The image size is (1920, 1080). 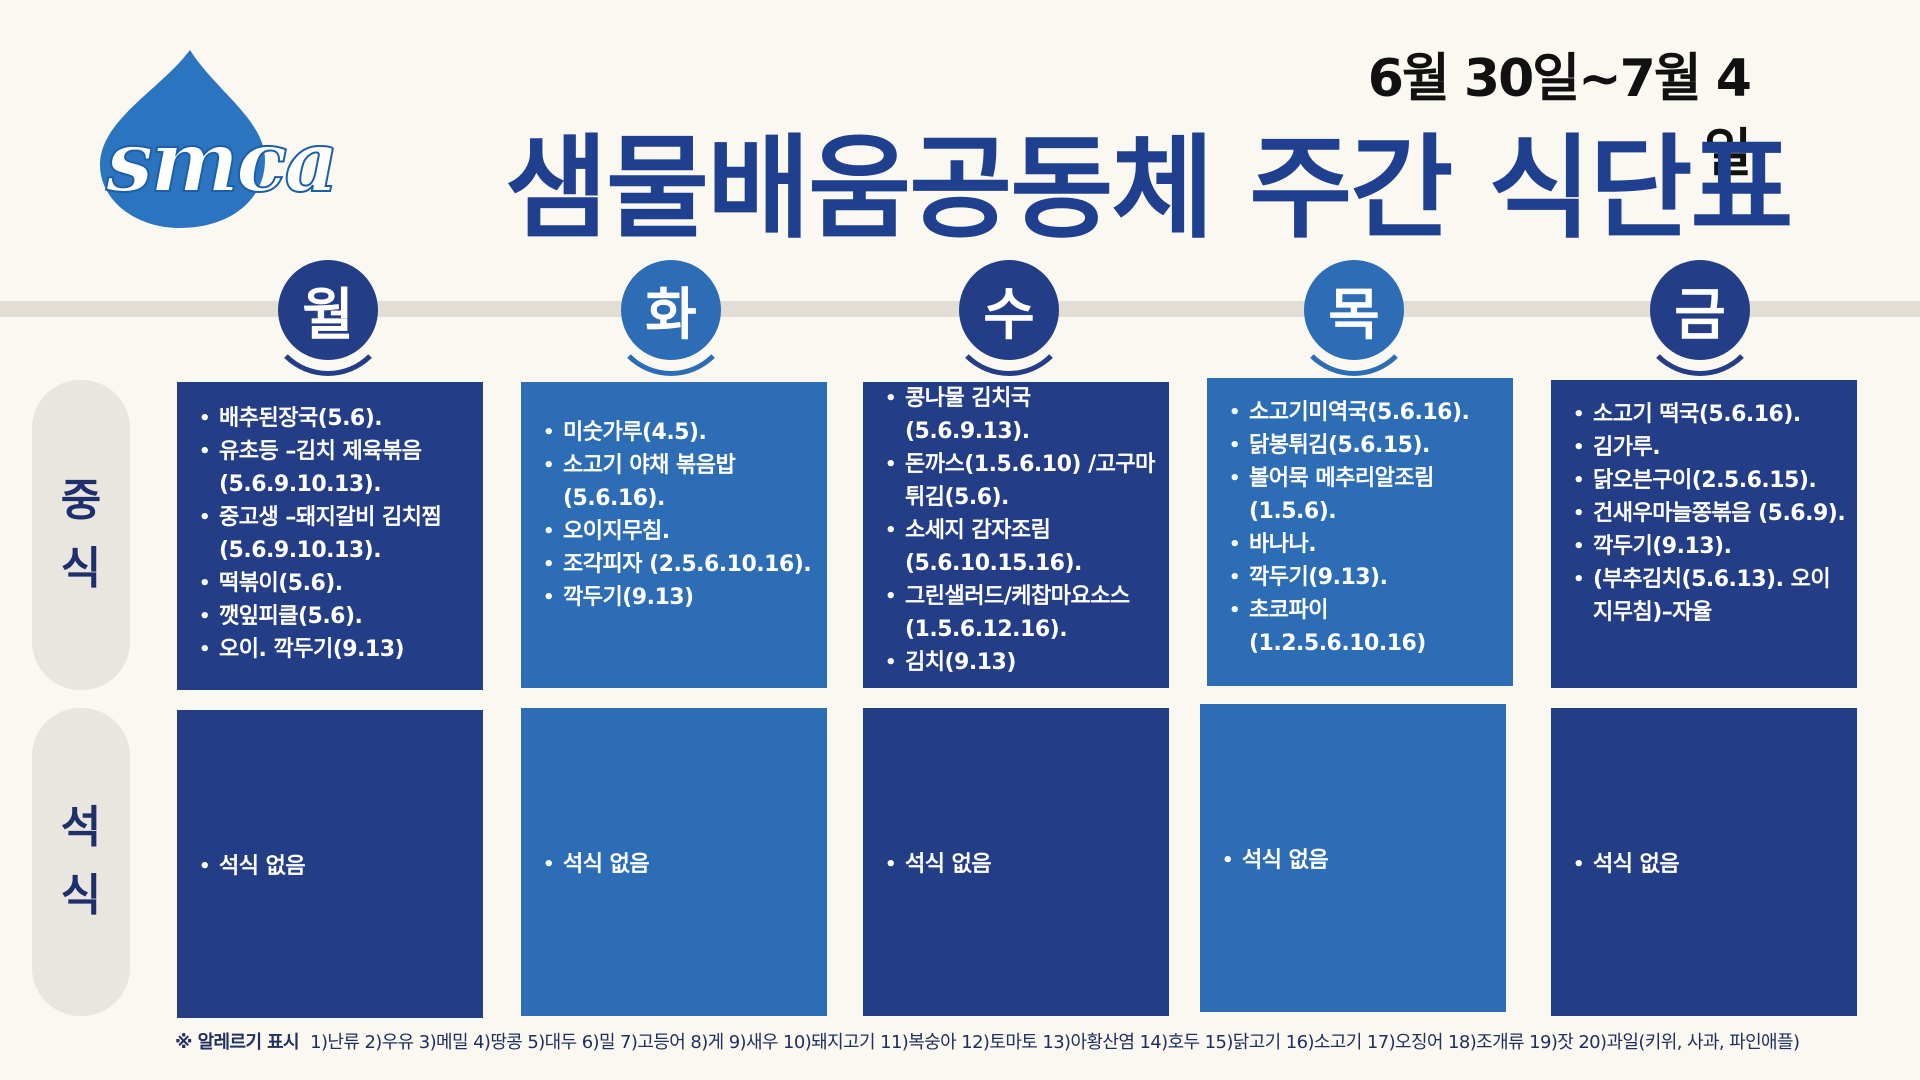 What do you see at coordinates (1354, 310) in the screenshot?
I see `day-label: 목` at bounding box center [1354, 310].